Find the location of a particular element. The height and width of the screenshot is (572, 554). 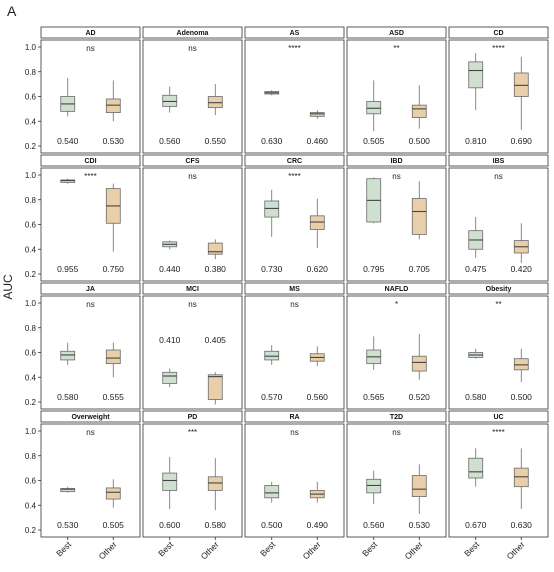

facet-panel-ibs: IBS ns 0.475 0.420 is located at coordinates (498, 218).